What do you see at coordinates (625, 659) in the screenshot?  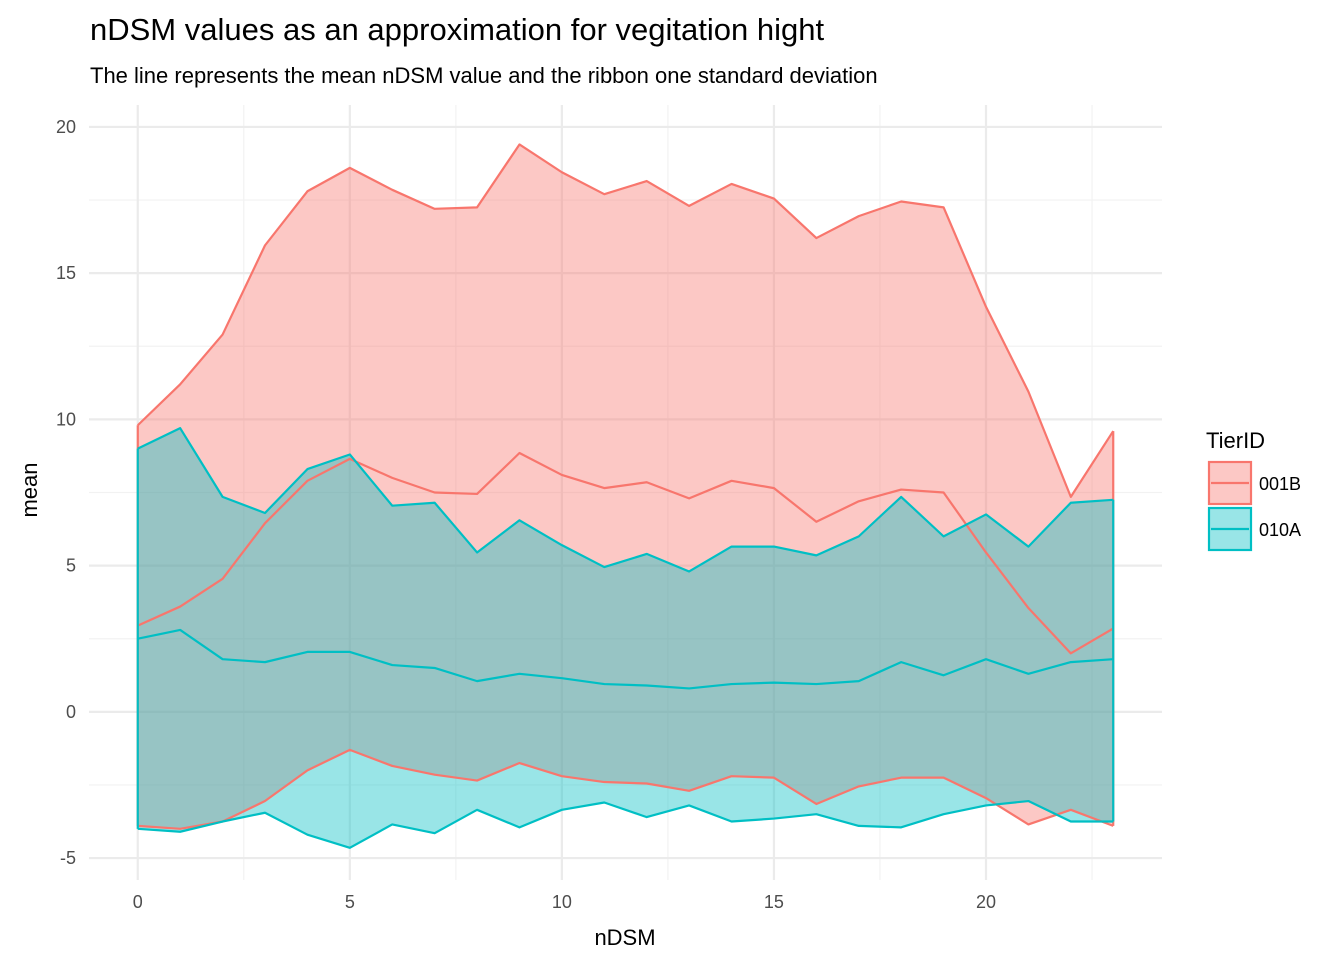 I see `line-010A-mean` at bounding box center [625, 659].